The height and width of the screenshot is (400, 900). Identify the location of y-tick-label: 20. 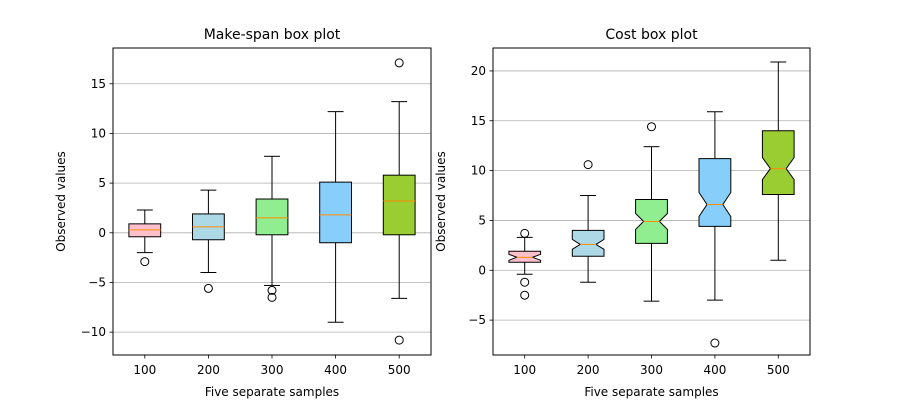
(478, 71).